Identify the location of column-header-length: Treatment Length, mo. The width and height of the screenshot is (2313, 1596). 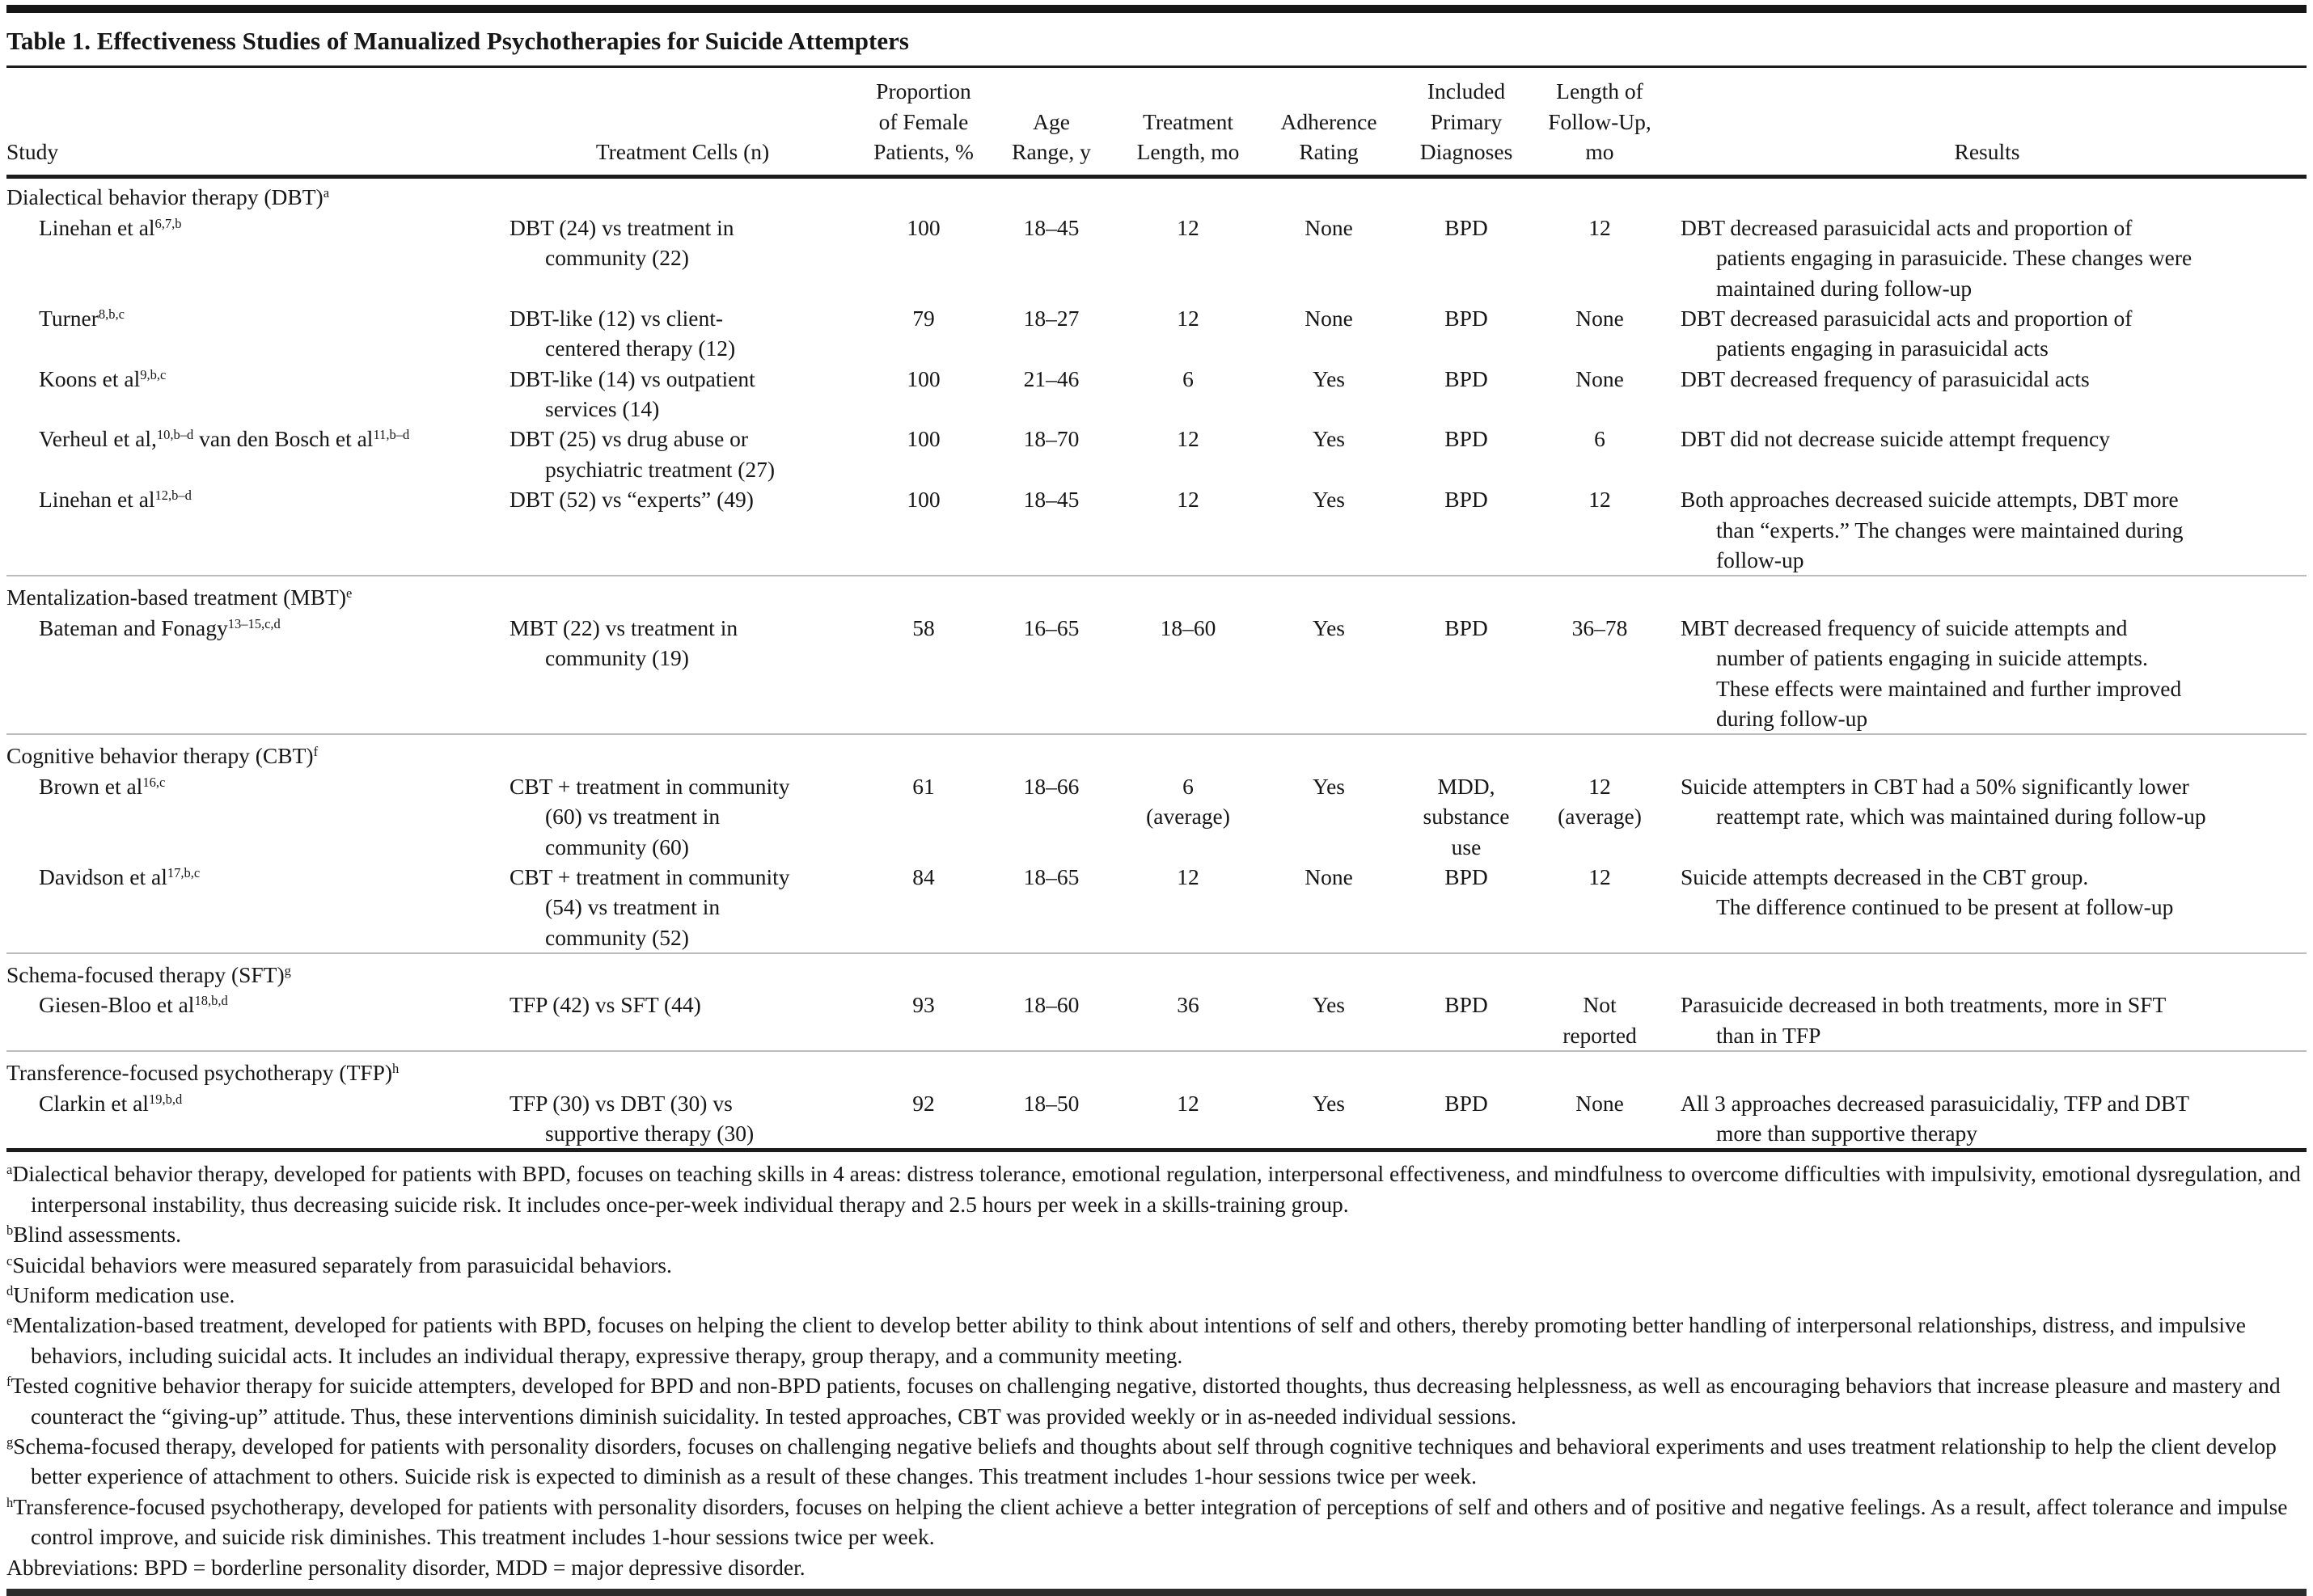
(1188, 123).